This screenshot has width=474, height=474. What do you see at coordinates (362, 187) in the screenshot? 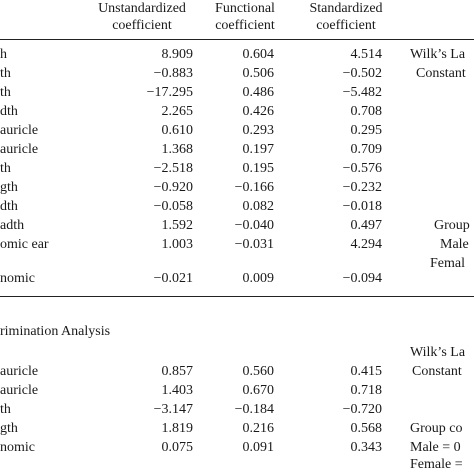
I see `standardized-value: −0.232` at bounding box center [362, 187].